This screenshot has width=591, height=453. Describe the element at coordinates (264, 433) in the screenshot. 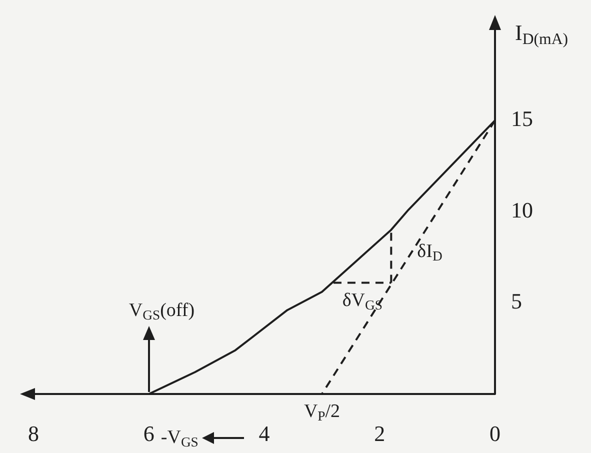

I see `x-tick-label: 4` at that location.